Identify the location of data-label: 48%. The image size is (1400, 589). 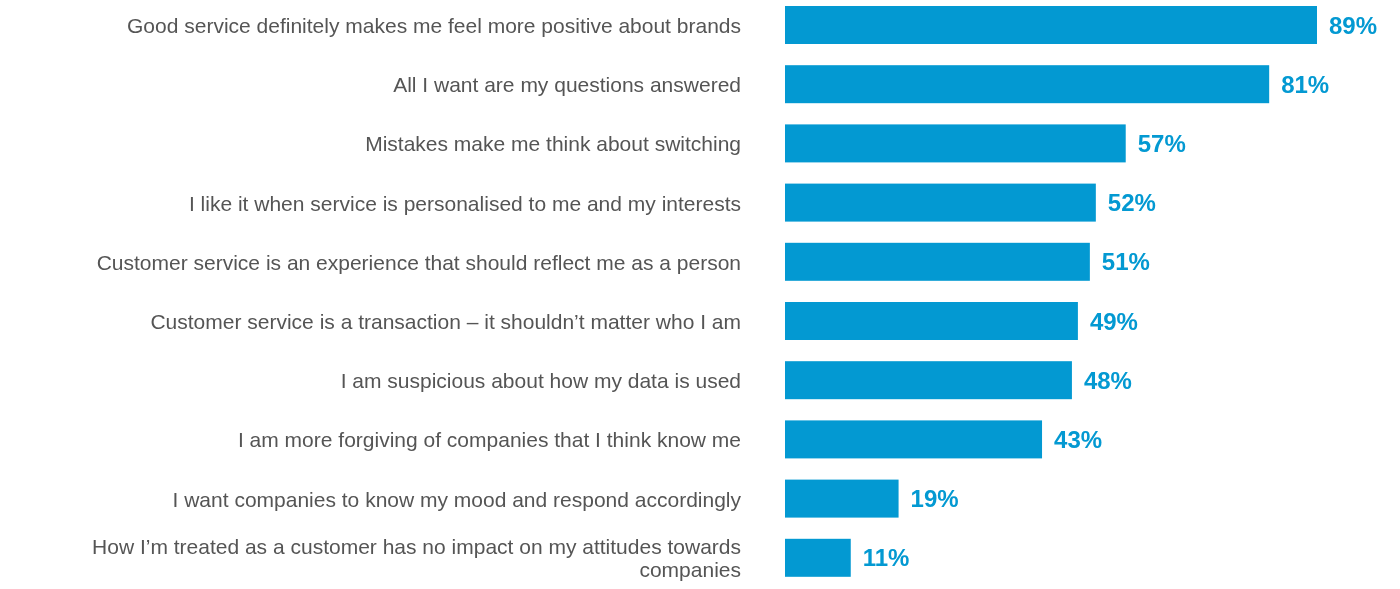
(1107, 380).